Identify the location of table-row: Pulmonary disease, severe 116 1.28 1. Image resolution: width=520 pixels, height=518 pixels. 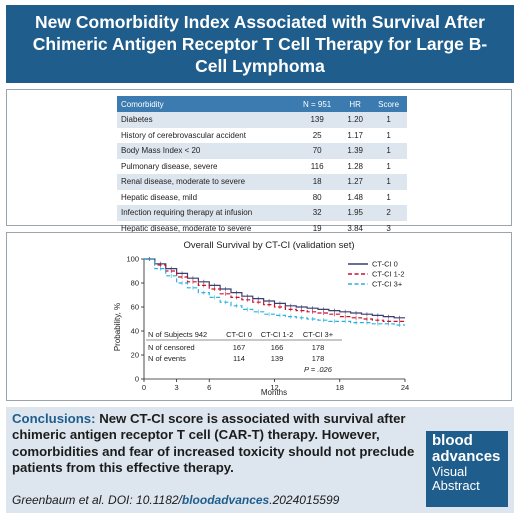
(262, 167).